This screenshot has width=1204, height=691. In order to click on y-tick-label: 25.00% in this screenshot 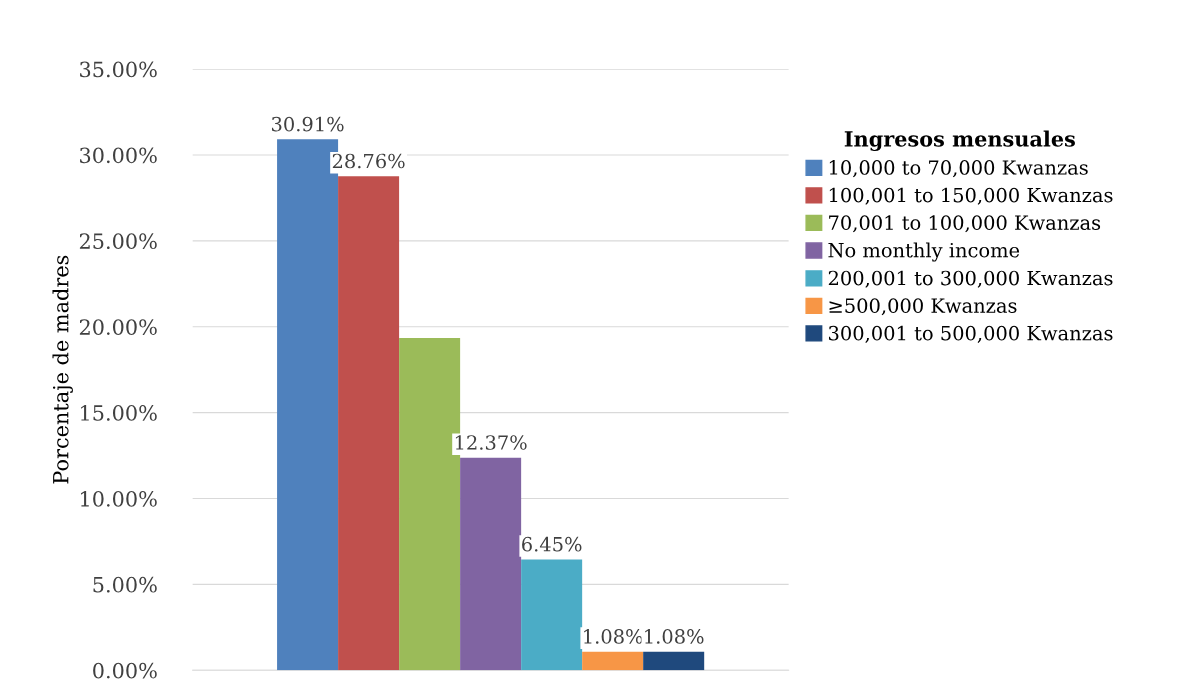, I will do `click(118, 241)`.